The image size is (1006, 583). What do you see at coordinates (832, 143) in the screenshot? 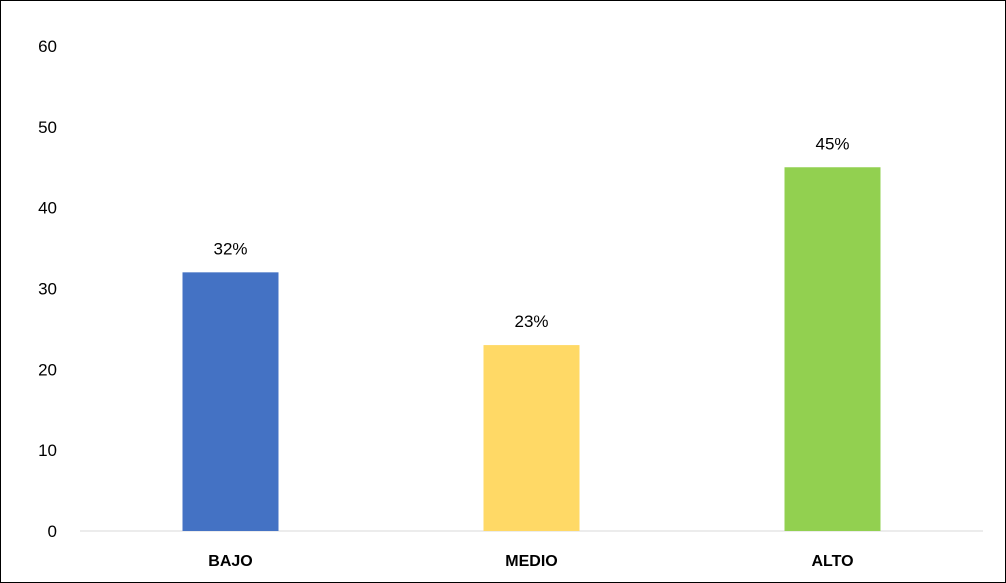
I see `data-label-alto: 45%` at bounding box center [832, 143].